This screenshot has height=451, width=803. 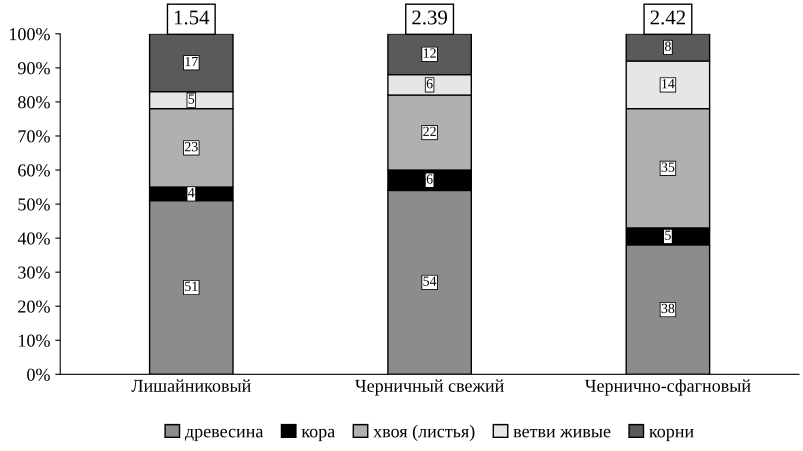 What do you see at coordinates (30, 34) in the screenshot?
I see `y-tick-label: 100%` at bounding box center [30, 34].